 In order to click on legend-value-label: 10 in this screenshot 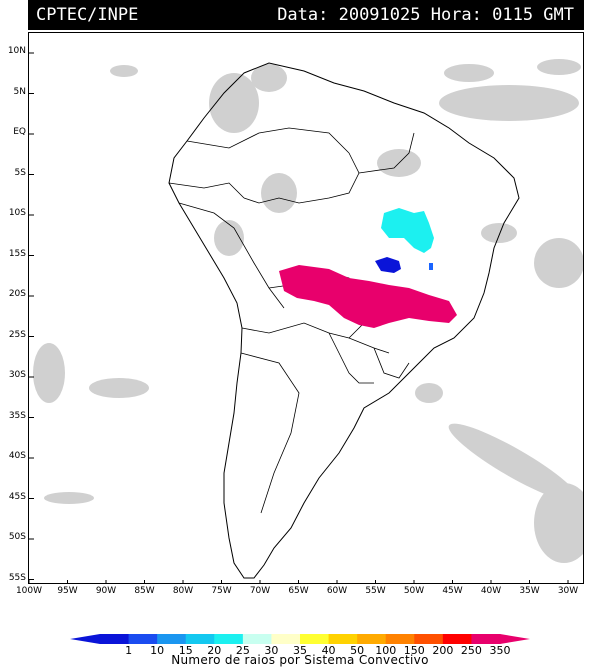, I will do `click(157, 650)`.